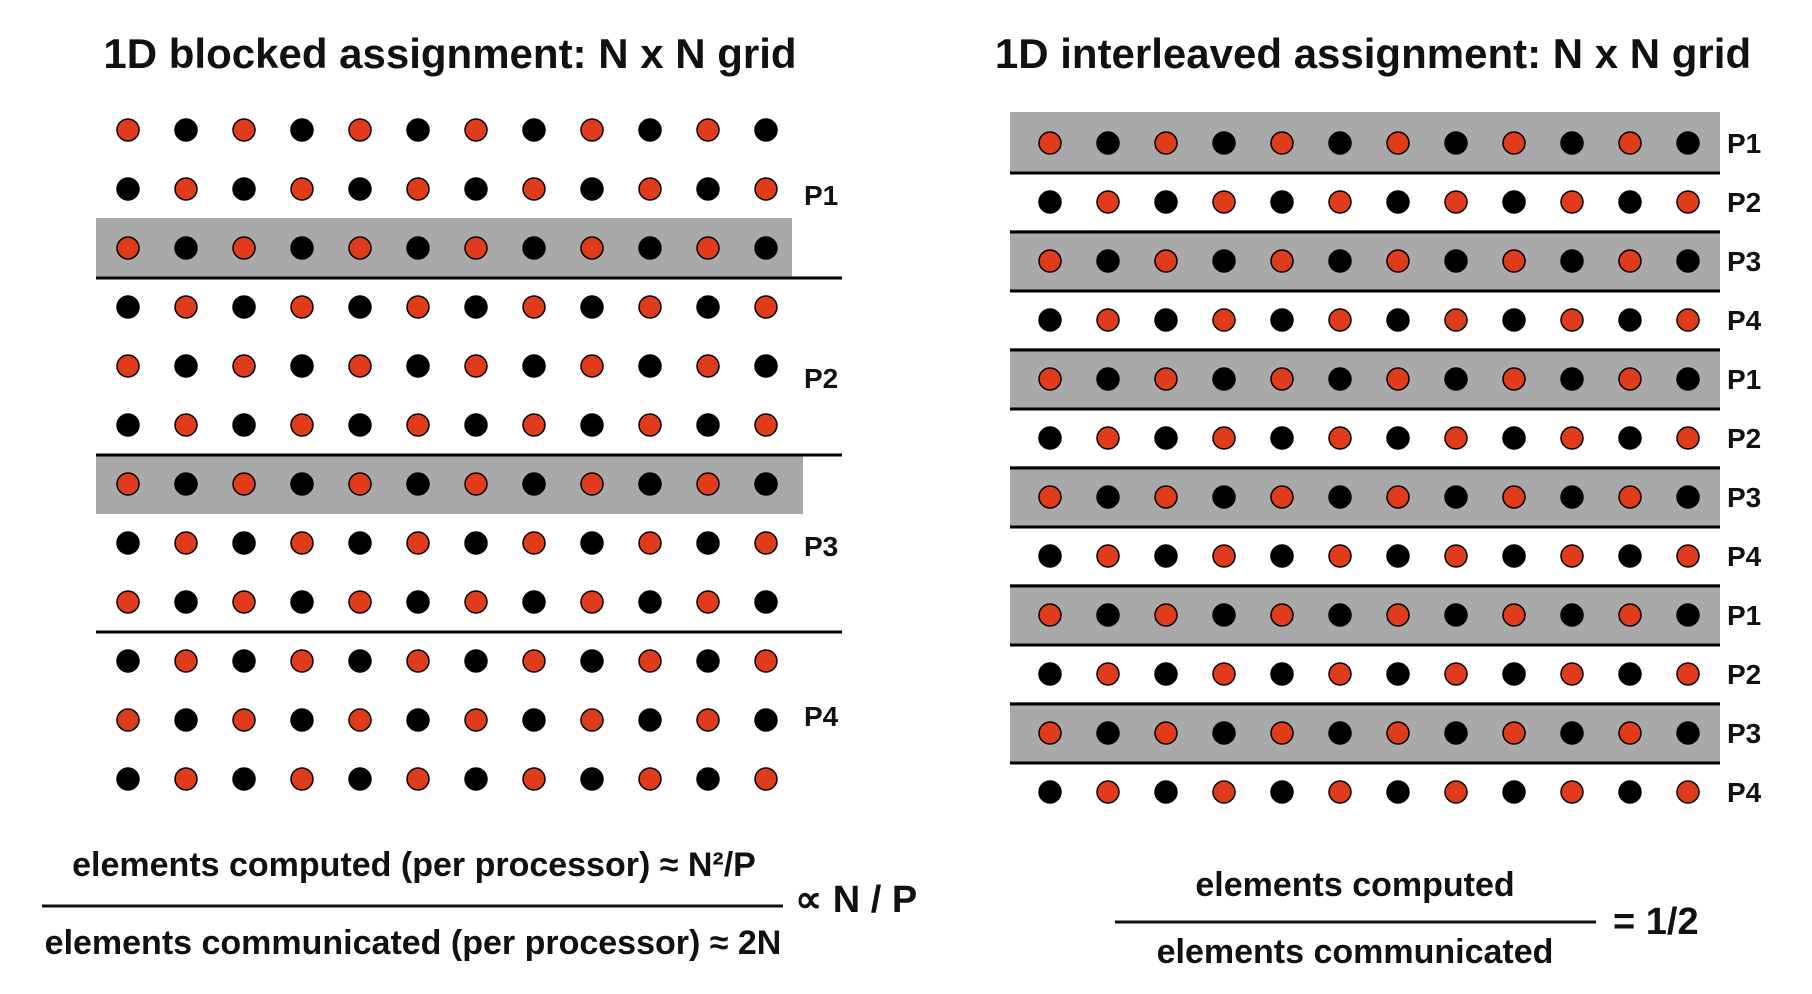 Image resolution: width=1812 pixels, height=994 pixels. What do you see at coordinates (821, 716) in the screenshot?
I see `left-label-p4: P4` at bounding box center [821, 716].